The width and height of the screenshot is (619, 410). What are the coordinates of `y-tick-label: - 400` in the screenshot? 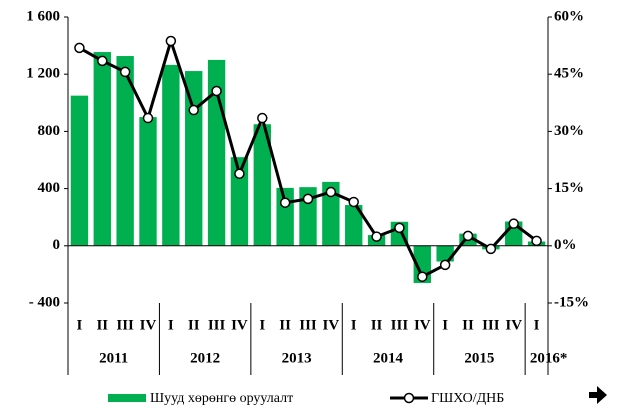 It's located at (44, 302).